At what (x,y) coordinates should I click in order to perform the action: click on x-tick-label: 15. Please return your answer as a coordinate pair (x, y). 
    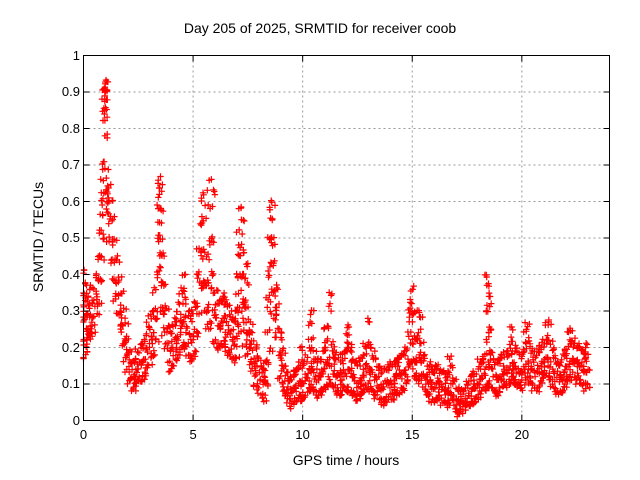
    Looking at the image, I should click on (412, 434).